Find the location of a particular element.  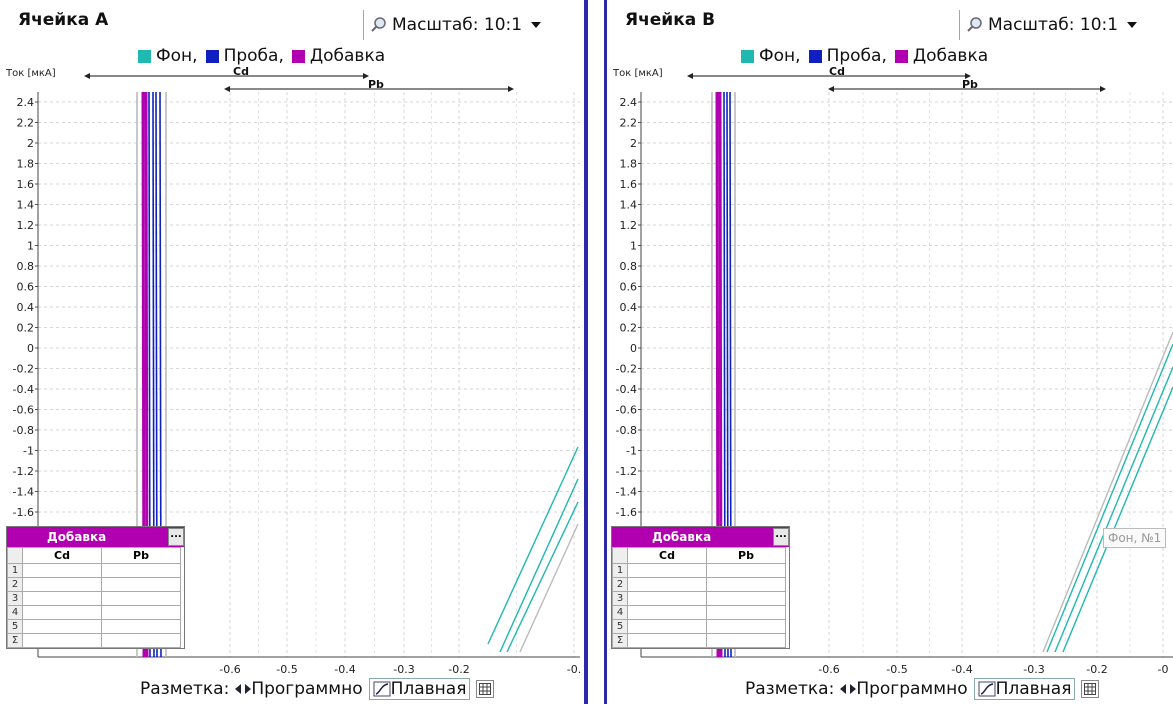

x-tick-label: -0.6 is located at coordinates (828, 668).